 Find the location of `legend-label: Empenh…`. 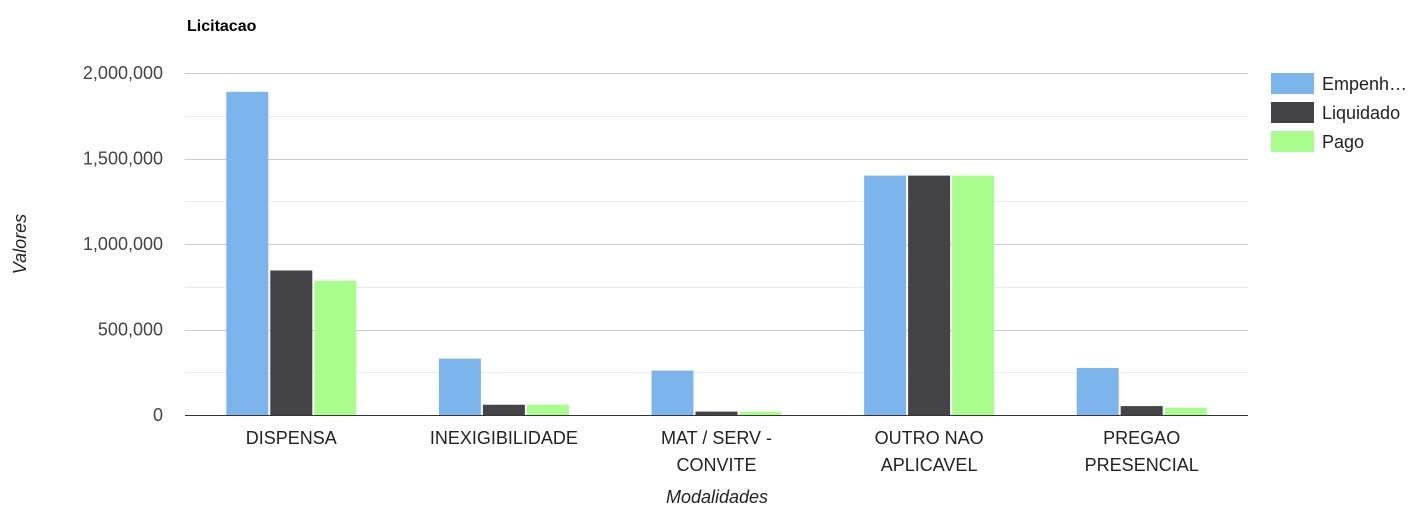

legend-label: Empenh… is located at coordinates (1364, 84).